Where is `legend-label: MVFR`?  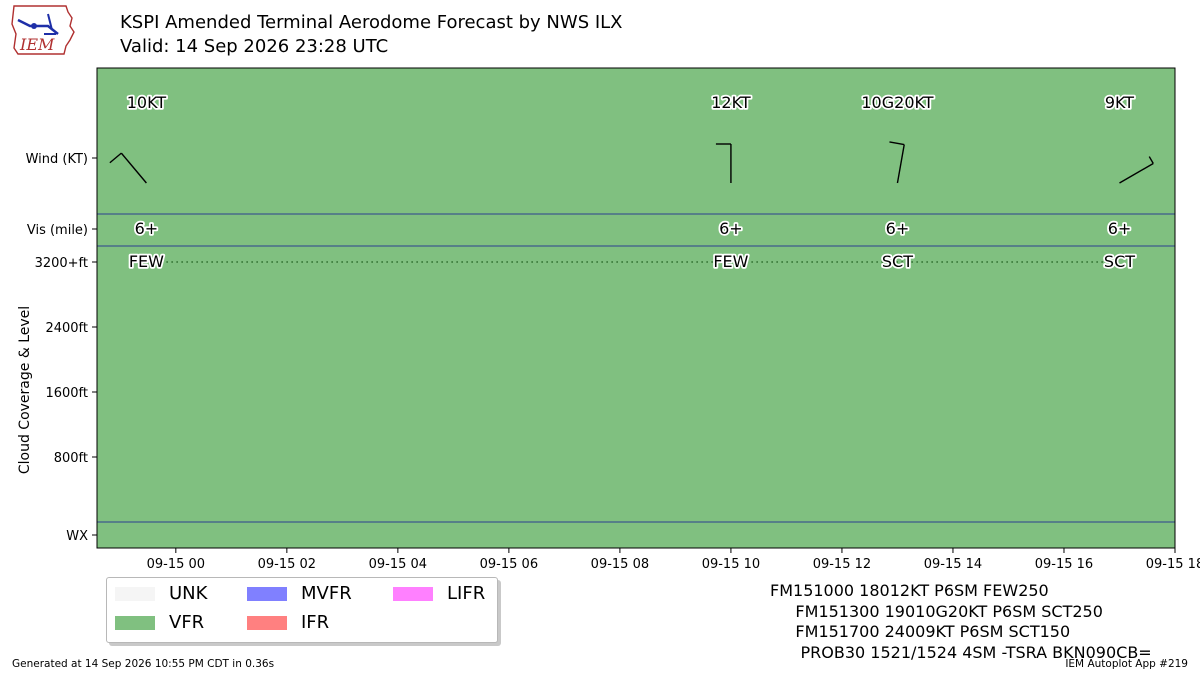 legend-label: MVFR is located at coordinates (326, 593).